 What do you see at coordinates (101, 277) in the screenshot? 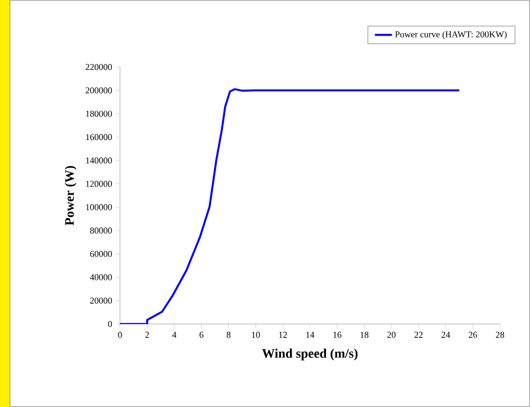
I see `y-tick-label: 40000` at bounding box center [101, 277].